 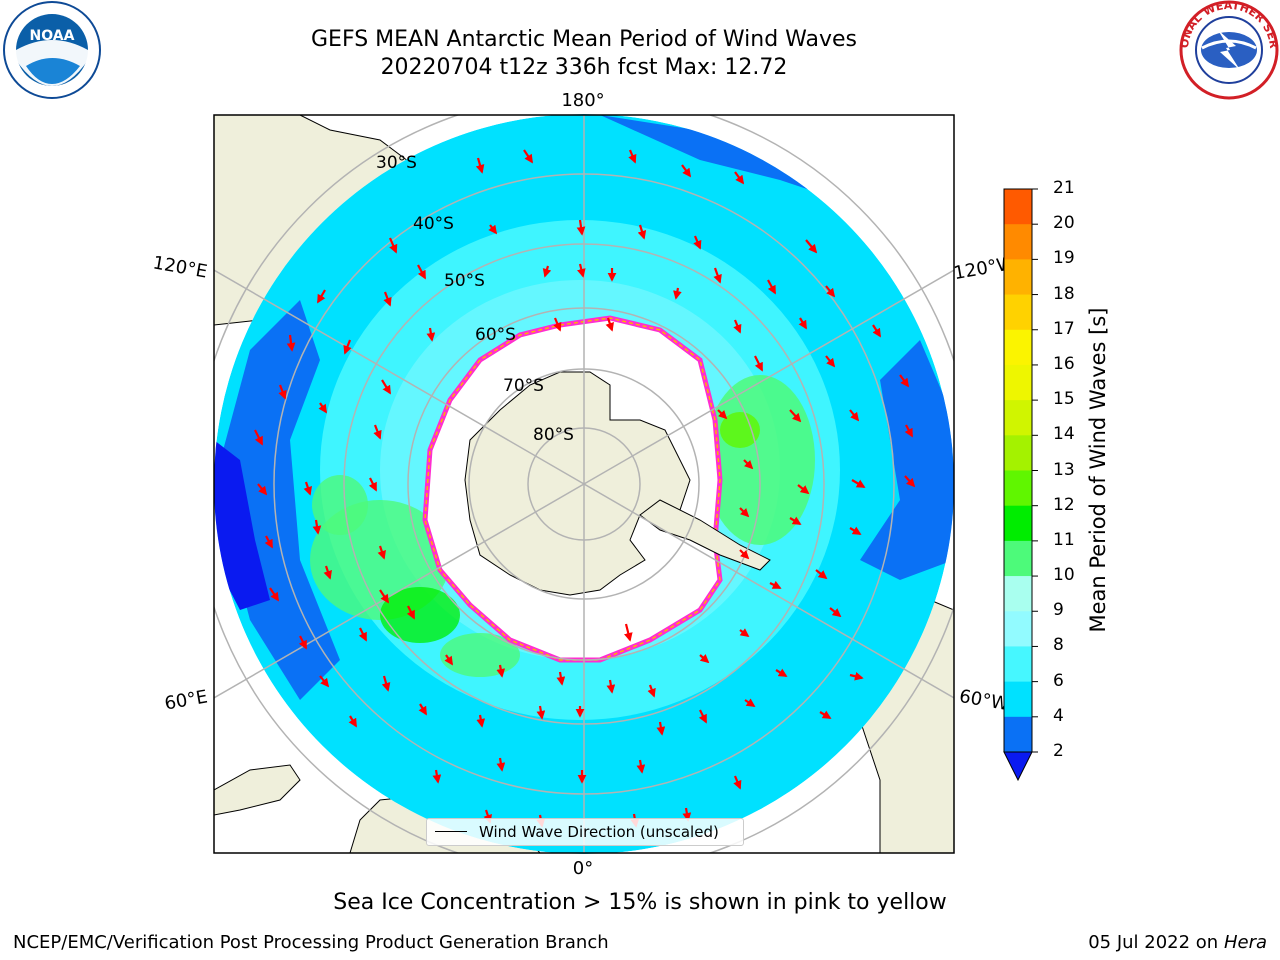 I want to click on noaa-logo: NOAA, so click(x=52, y=50).